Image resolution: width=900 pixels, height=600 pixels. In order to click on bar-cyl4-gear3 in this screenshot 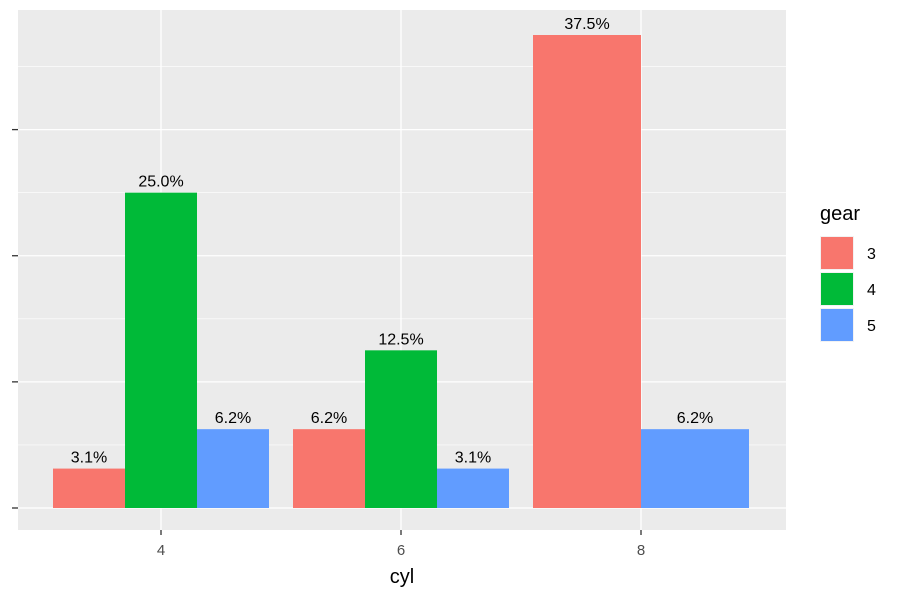, I will do `click(89, 488)`.